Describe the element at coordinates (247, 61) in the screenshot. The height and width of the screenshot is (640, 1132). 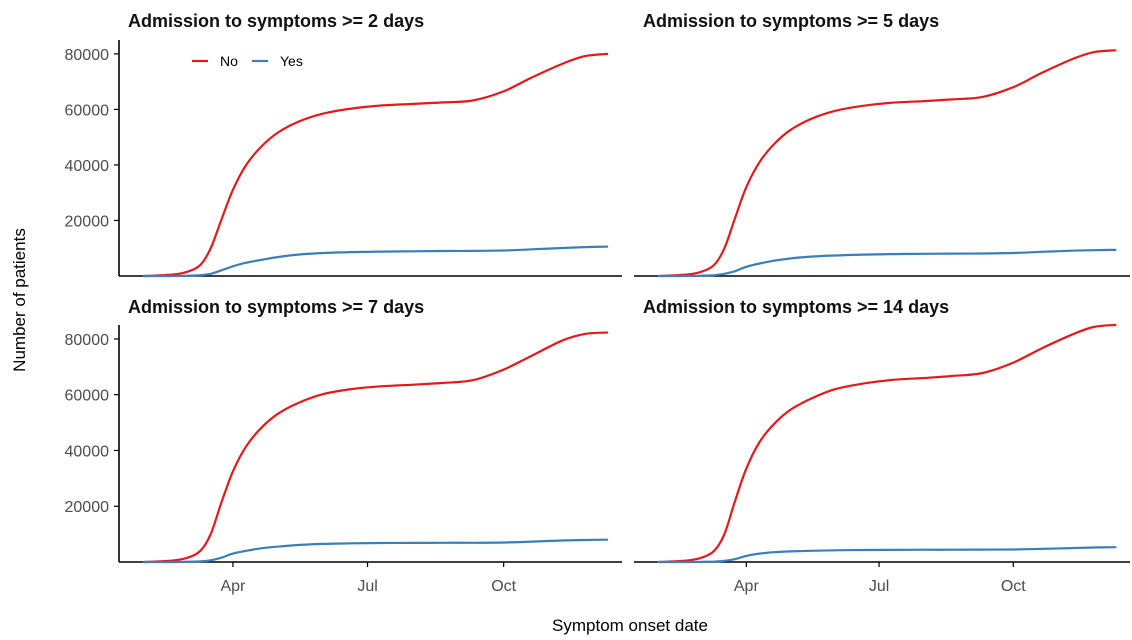
I see `legend: No Yes` at that location.